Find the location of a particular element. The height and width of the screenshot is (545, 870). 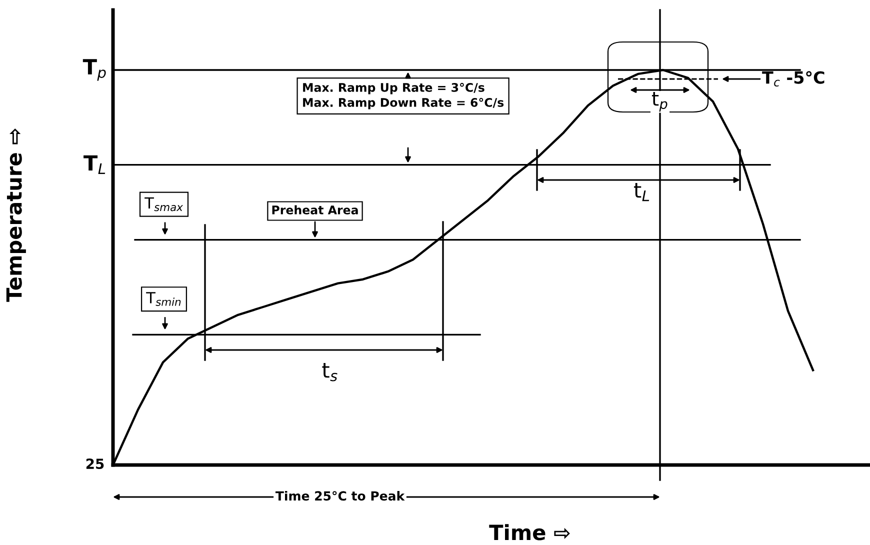

annotation: t$_{p}$ is located at coordinates (660, 102).